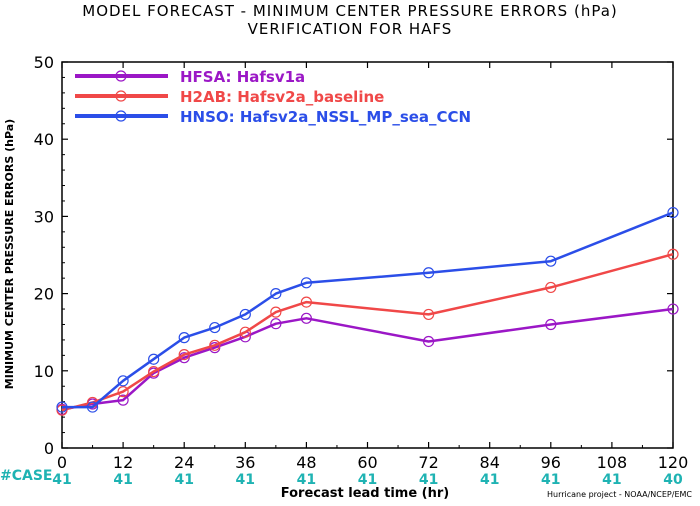 This screenshot has height=506, width=700. I want to click on x-tick-label: 120, so click(673, 462).